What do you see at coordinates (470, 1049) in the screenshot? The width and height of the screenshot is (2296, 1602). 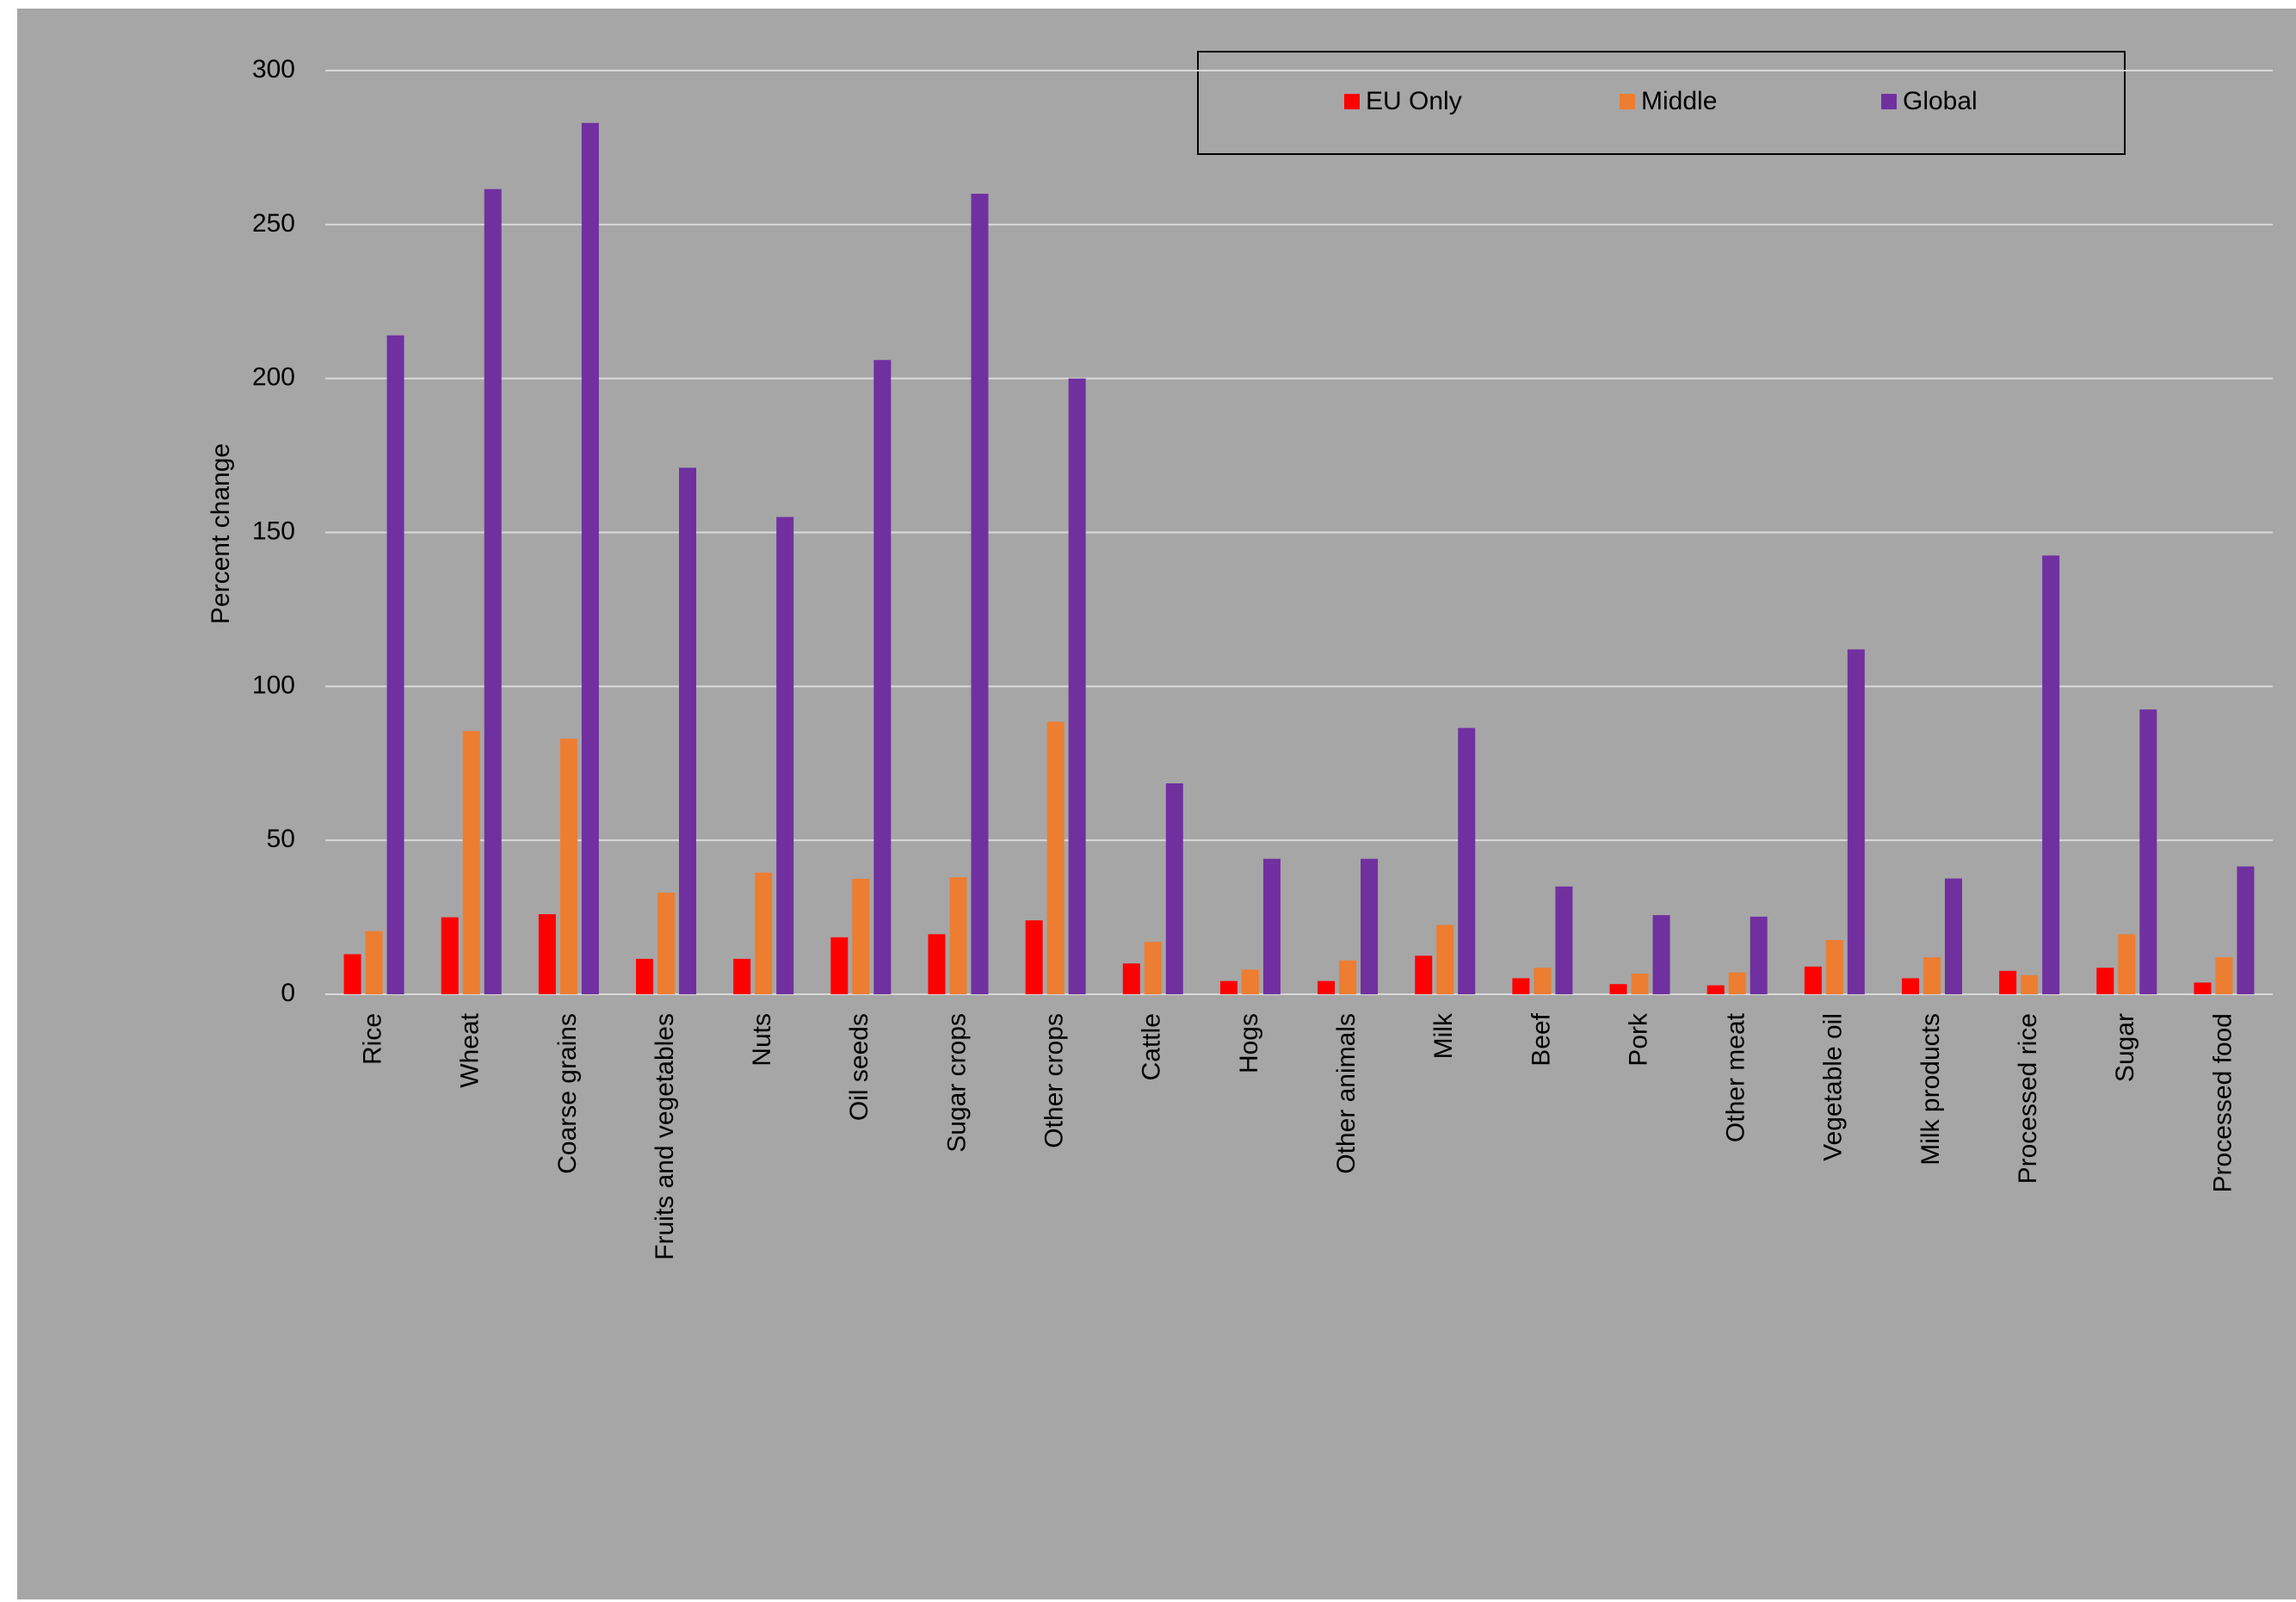 I see `x-tick-label: Wheat` at bounding box center [470, 1049].